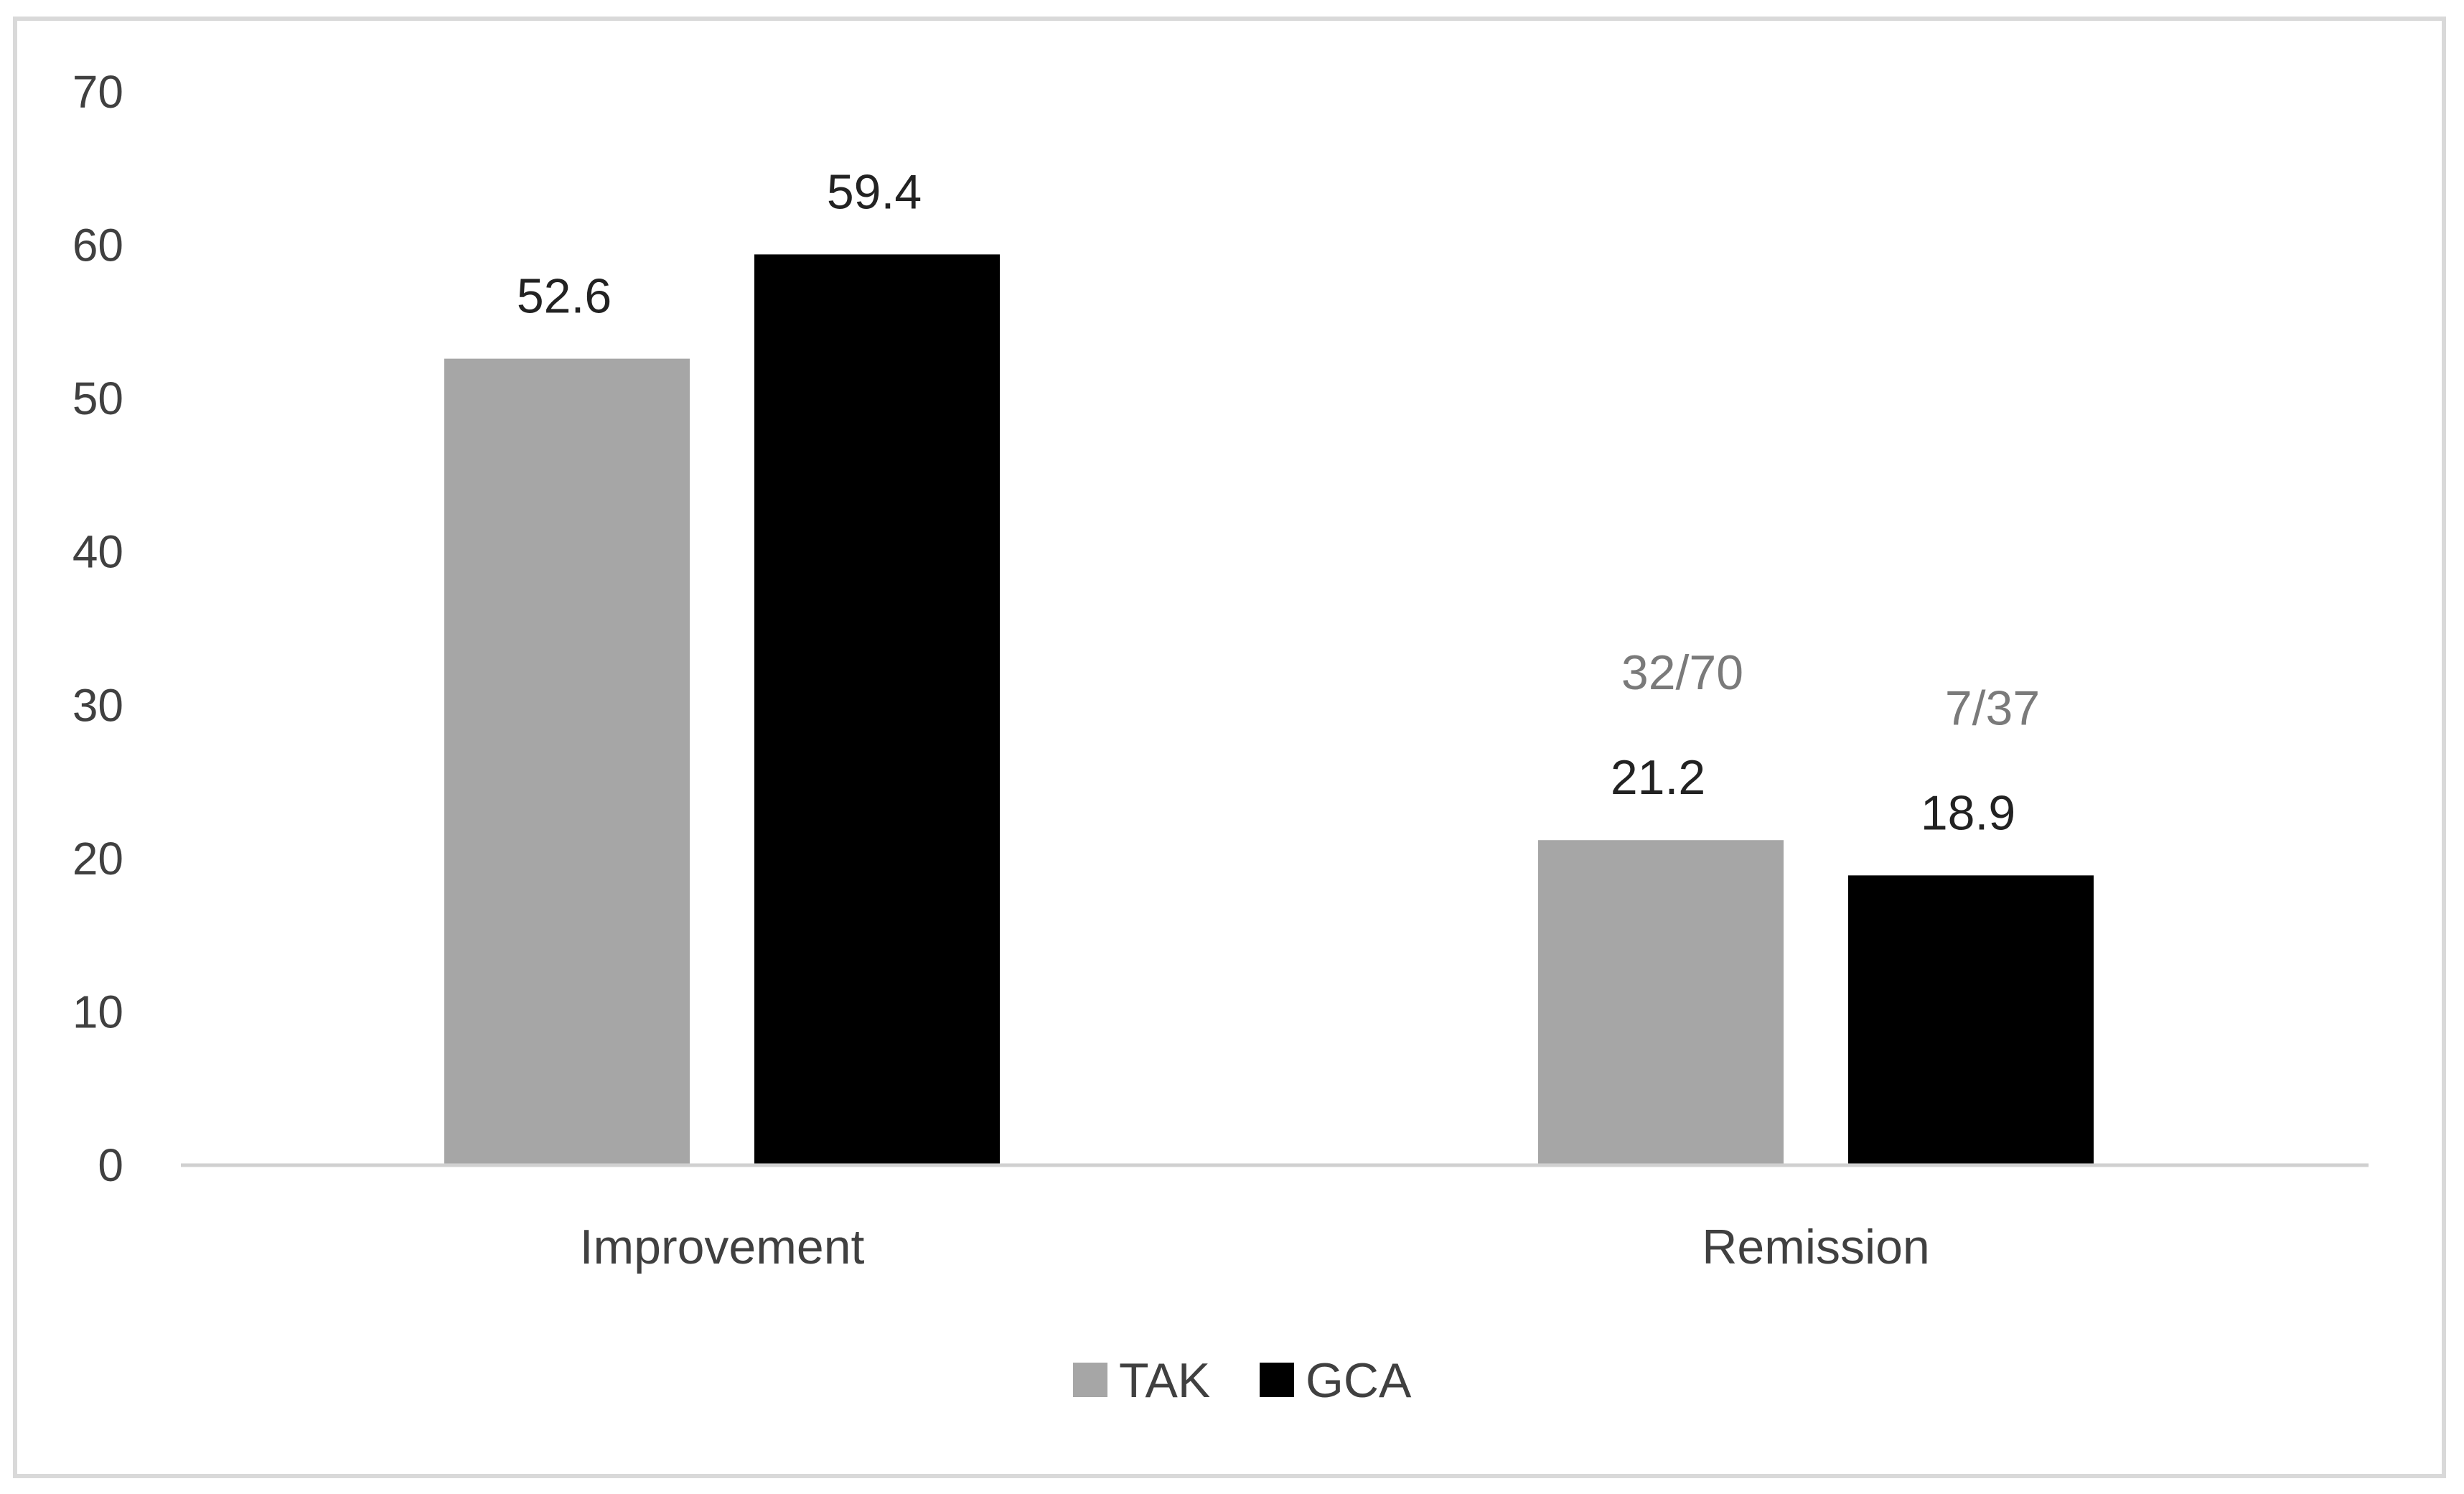 This screenshot has height=1494, width=2464. What do you see at coordinates (1816, 1247) in the screenshot?
I see `category-label: Remission` at bounding box center [1816, 1247].